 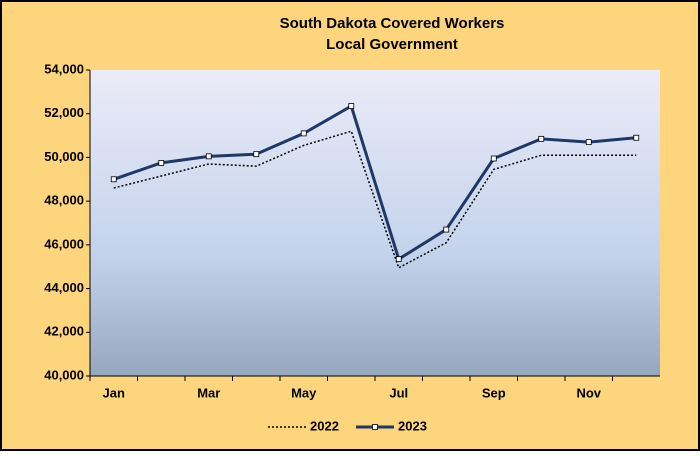 What do you see at coordinates (588, 392) in the screenshot?
I see `x-tick-label: Nov` at bounding box center [588, 392].